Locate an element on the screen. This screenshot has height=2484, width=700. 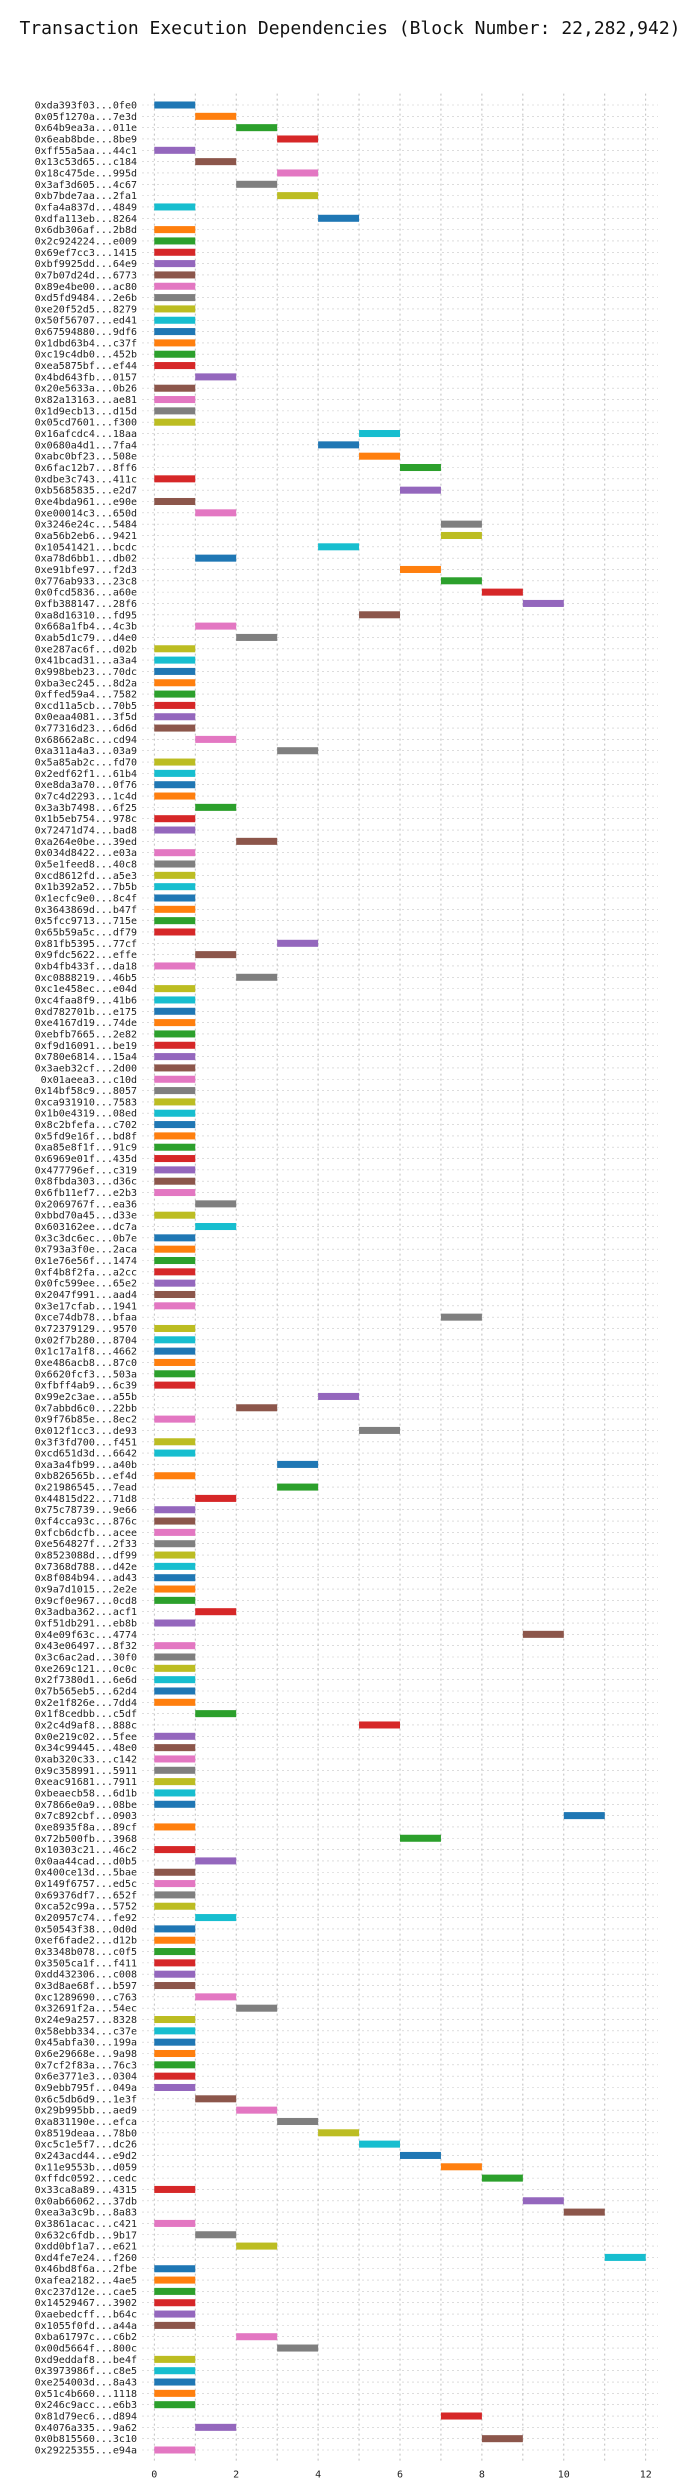
row-label: 0xbbd70a45...d33e is located at coordinates (86, 1216).